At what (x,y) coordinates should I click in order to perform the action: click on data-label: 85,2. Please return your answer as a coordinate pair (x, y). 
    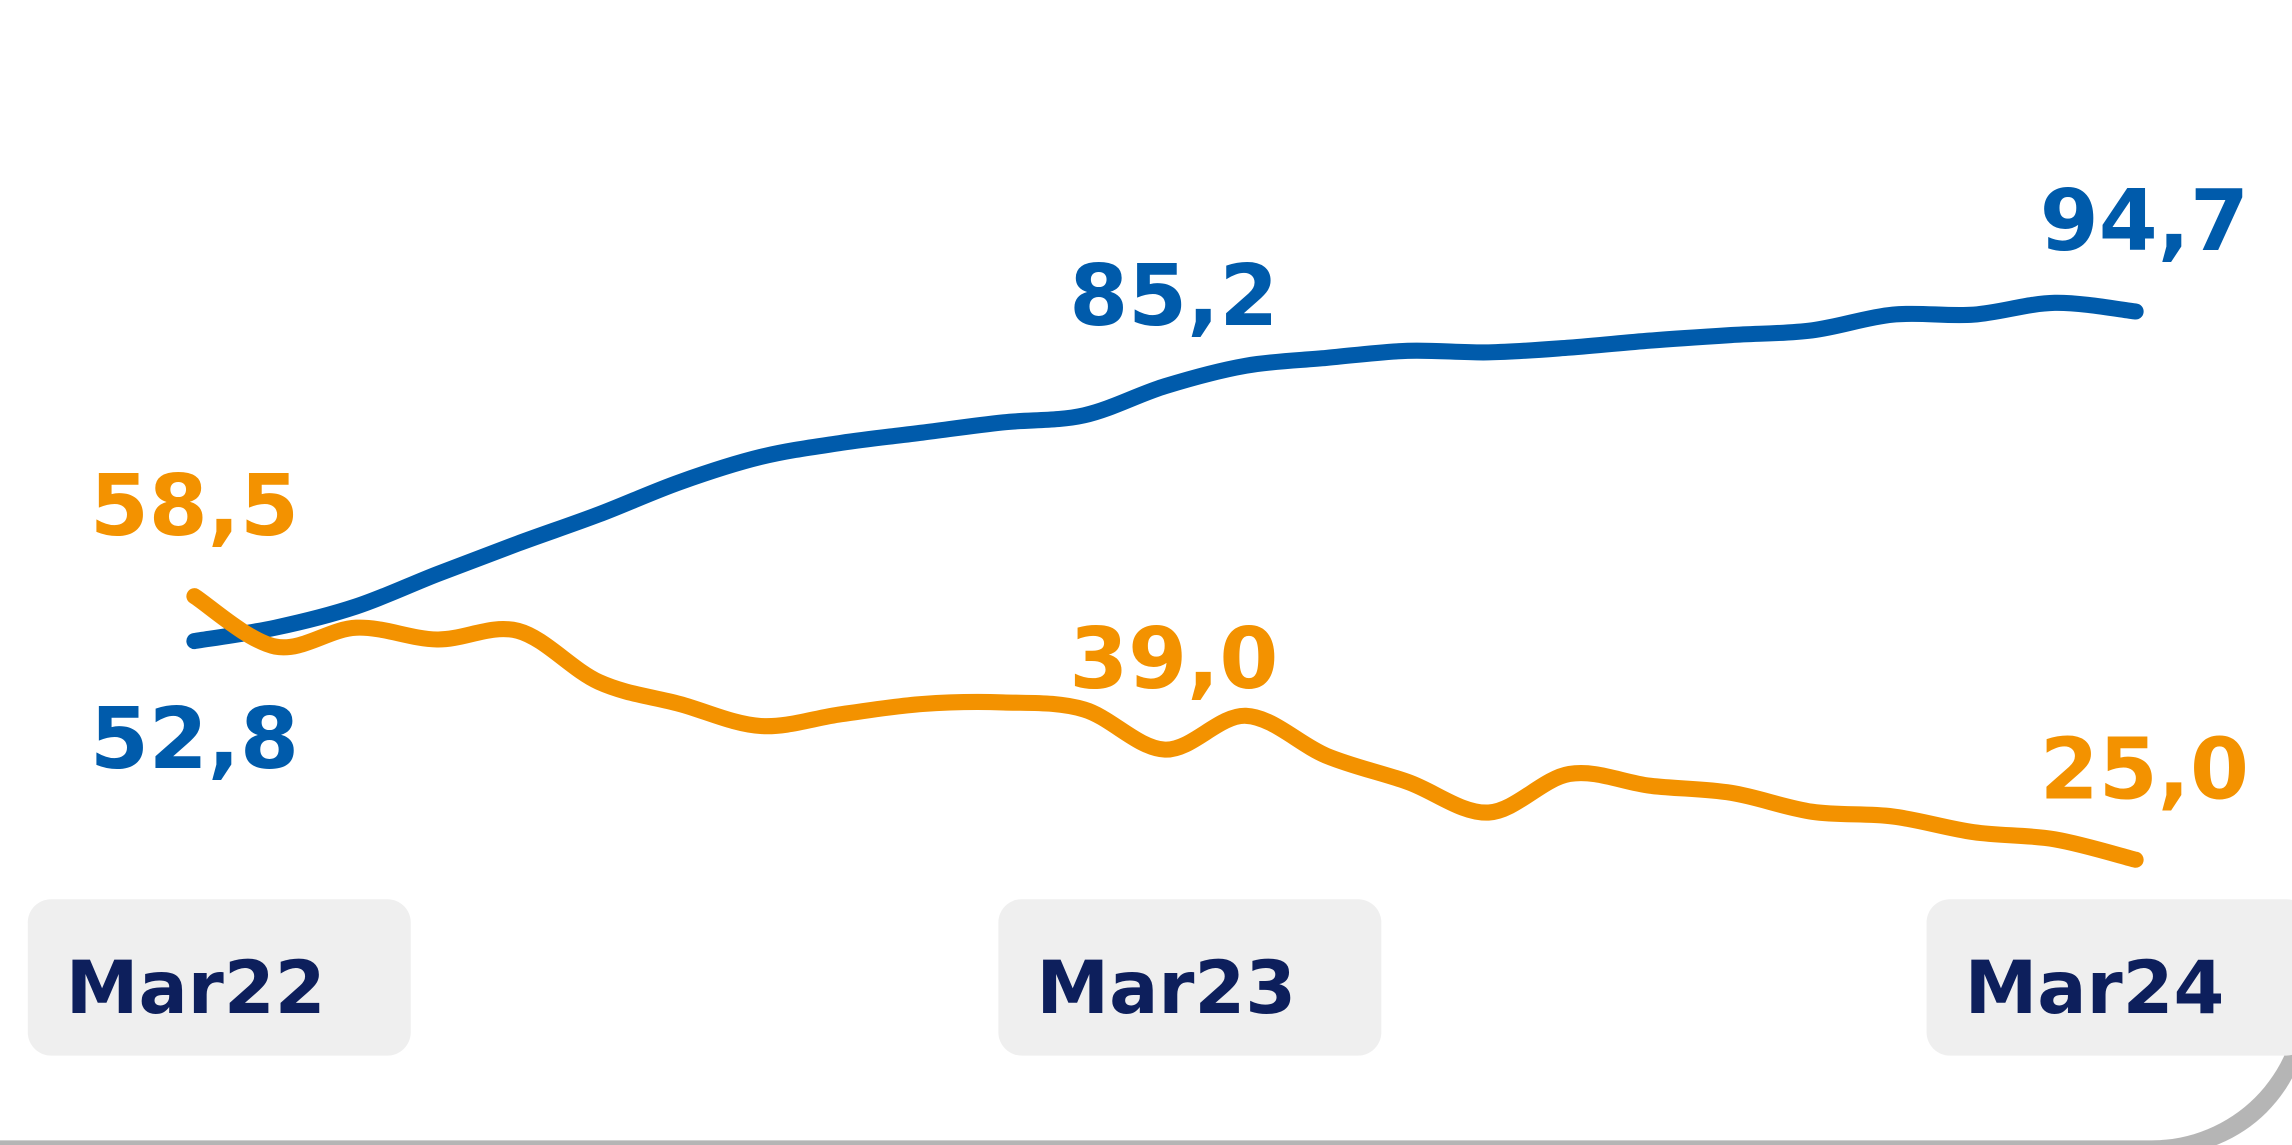
    Looking at the image, I should click on (1173, 295).